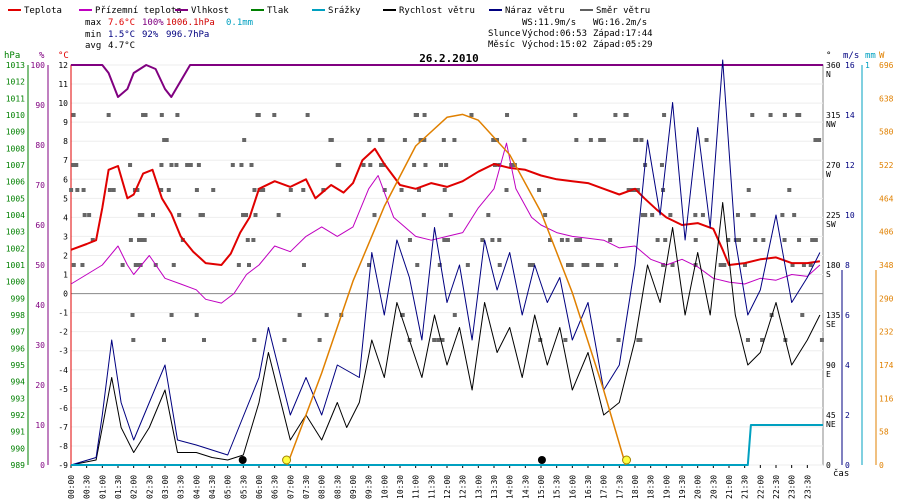  What do you see at coordinates (463, 487) in the screenshot?
I see `time-tick-label: 12:30` at bounding box center [463, 487].